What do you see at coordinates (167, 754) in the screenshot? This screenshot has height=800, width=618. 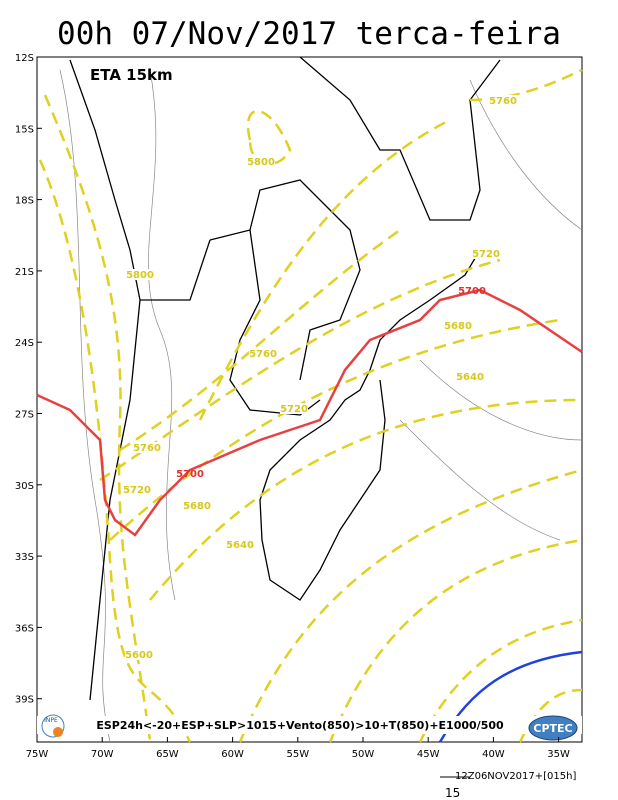 I see `lon-label: 65W` at bounding box center [167, 754].